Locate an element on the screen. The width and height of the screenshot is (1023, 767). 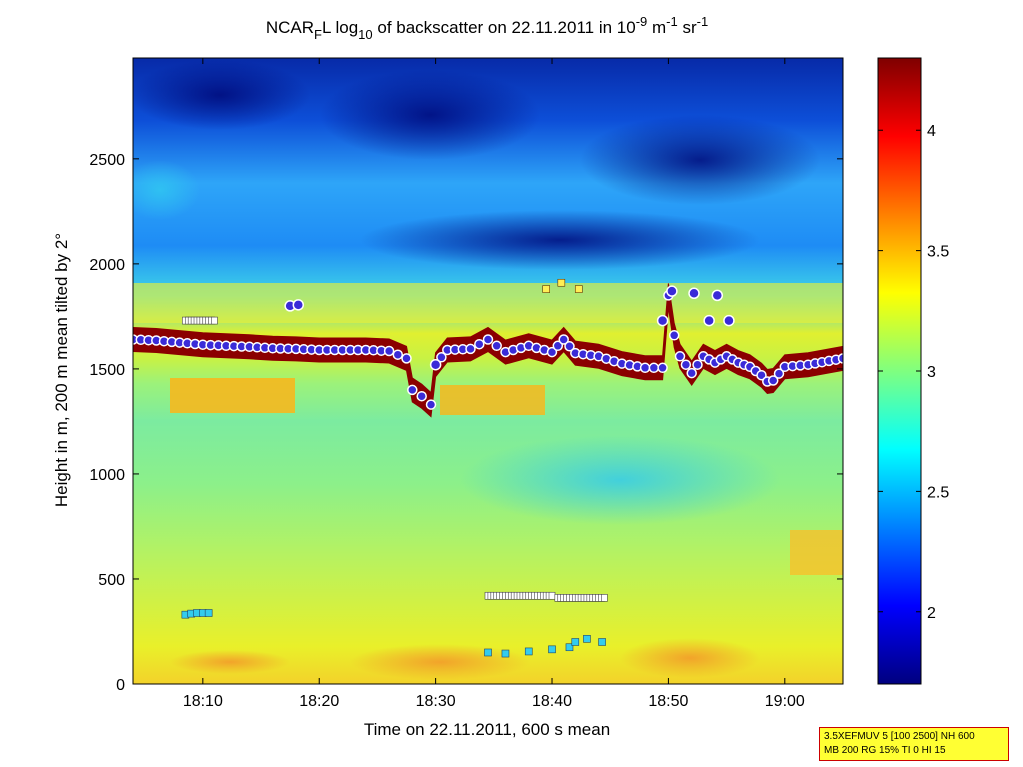
title-part: L log is located at coordinates (340, 27).